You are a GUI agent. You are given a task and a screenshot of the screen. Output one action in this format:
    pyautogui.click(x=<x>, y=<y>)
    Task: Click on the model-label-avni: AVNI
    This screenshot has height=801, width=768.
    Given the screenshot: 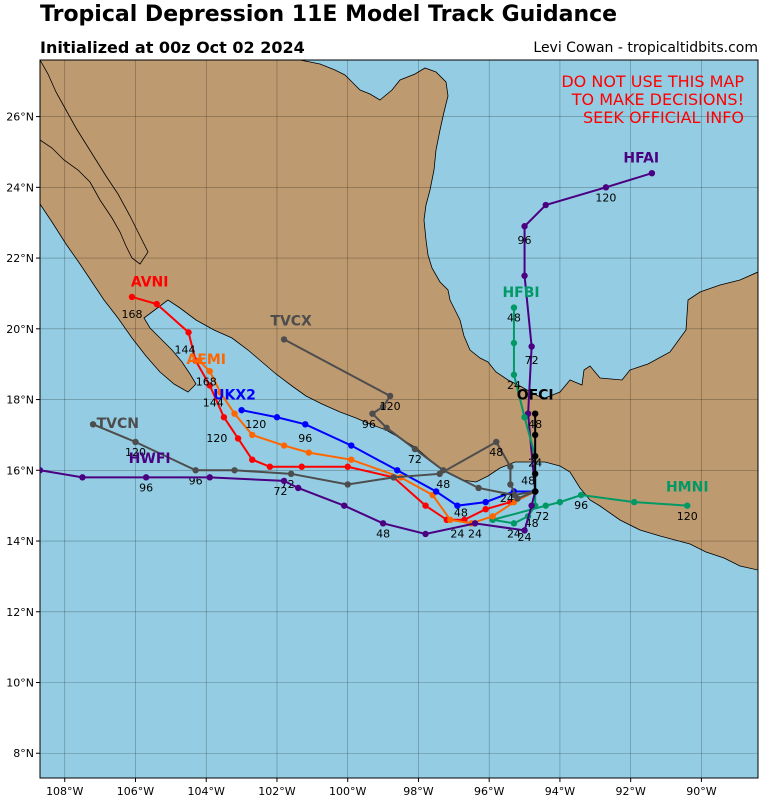 What is the action you would take?
    pyautogui.click(x=150, y=282)
    